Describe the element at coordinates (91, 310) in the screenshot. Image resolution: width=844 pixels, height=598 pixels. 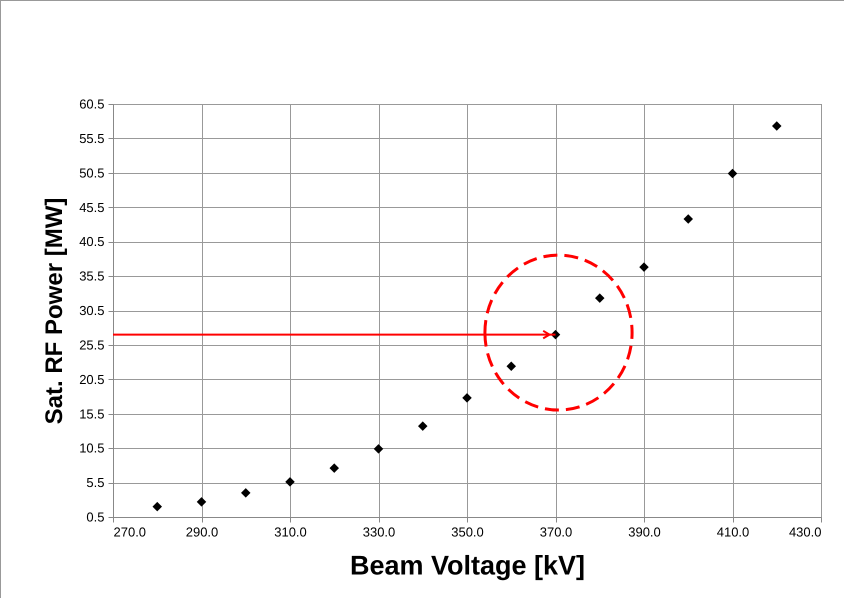
I see `y-tick-label: 30.5` at that location.